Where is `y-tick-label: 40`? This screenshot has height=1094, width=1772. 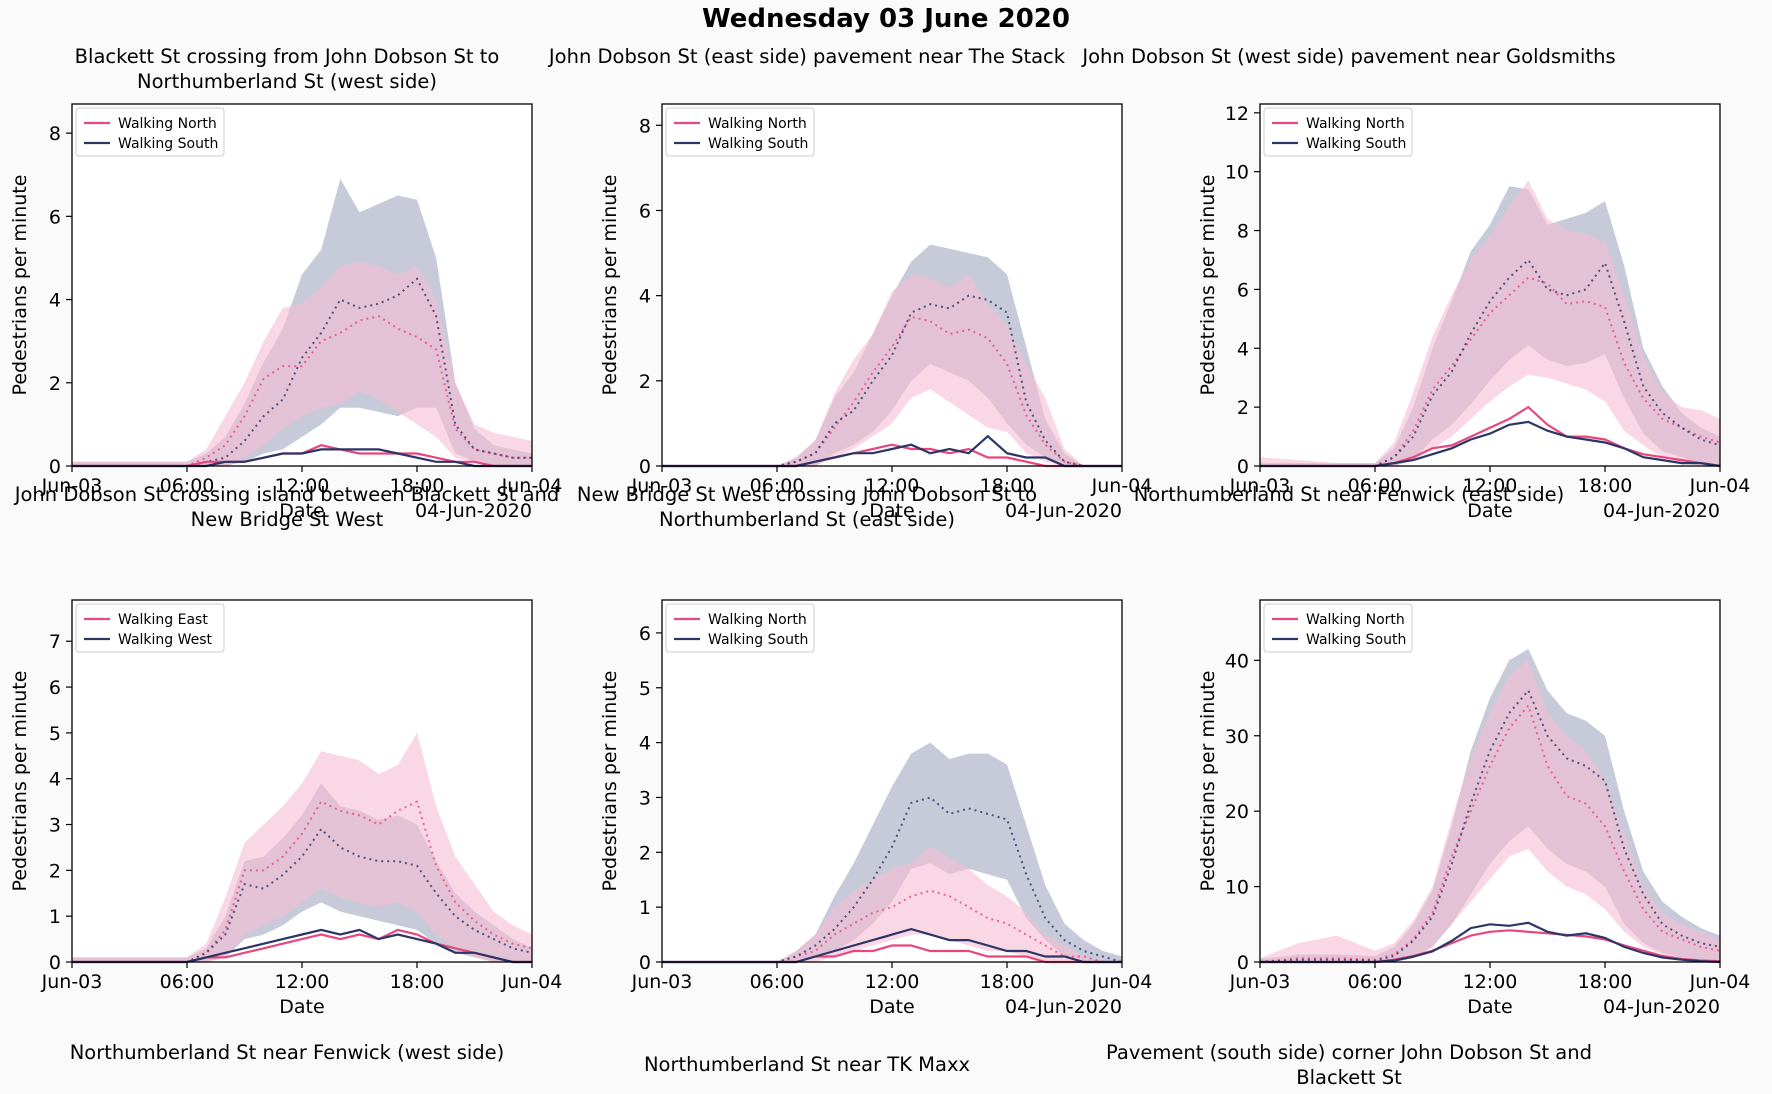
y-tick-label: 40 is located at coordinates (1237, 661).